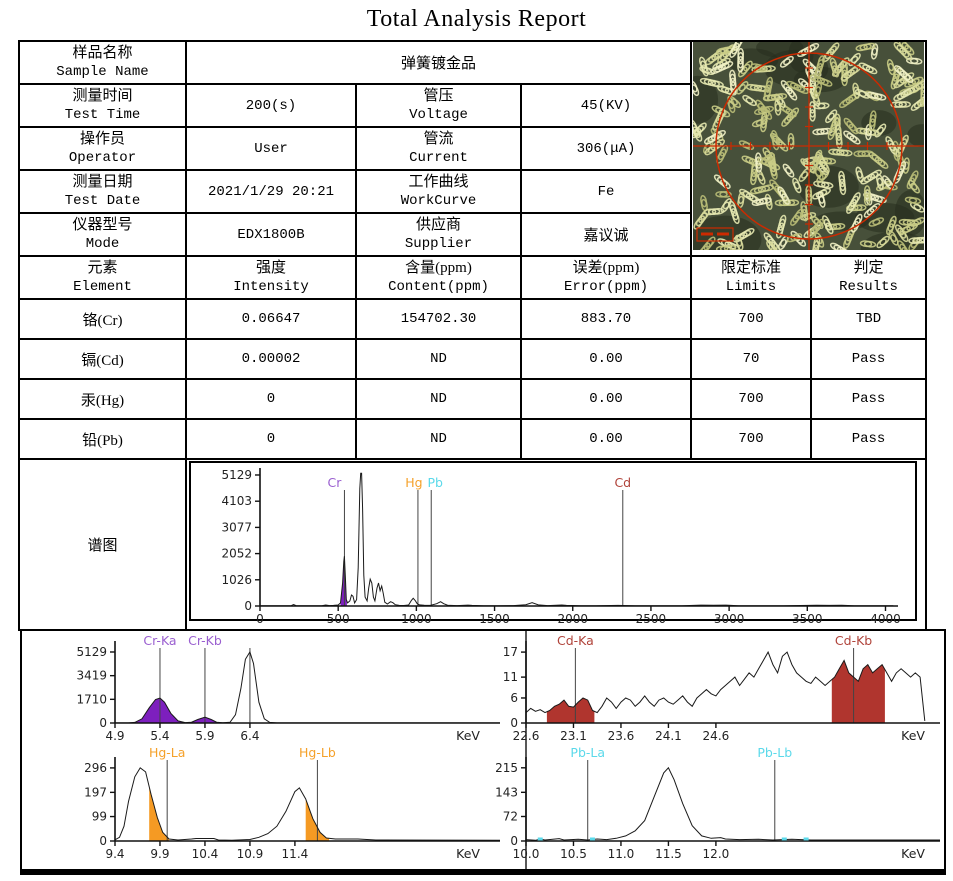 This screenshot has width=953, height=881. I want to click on svg-text: 5129, so click(91, 652).